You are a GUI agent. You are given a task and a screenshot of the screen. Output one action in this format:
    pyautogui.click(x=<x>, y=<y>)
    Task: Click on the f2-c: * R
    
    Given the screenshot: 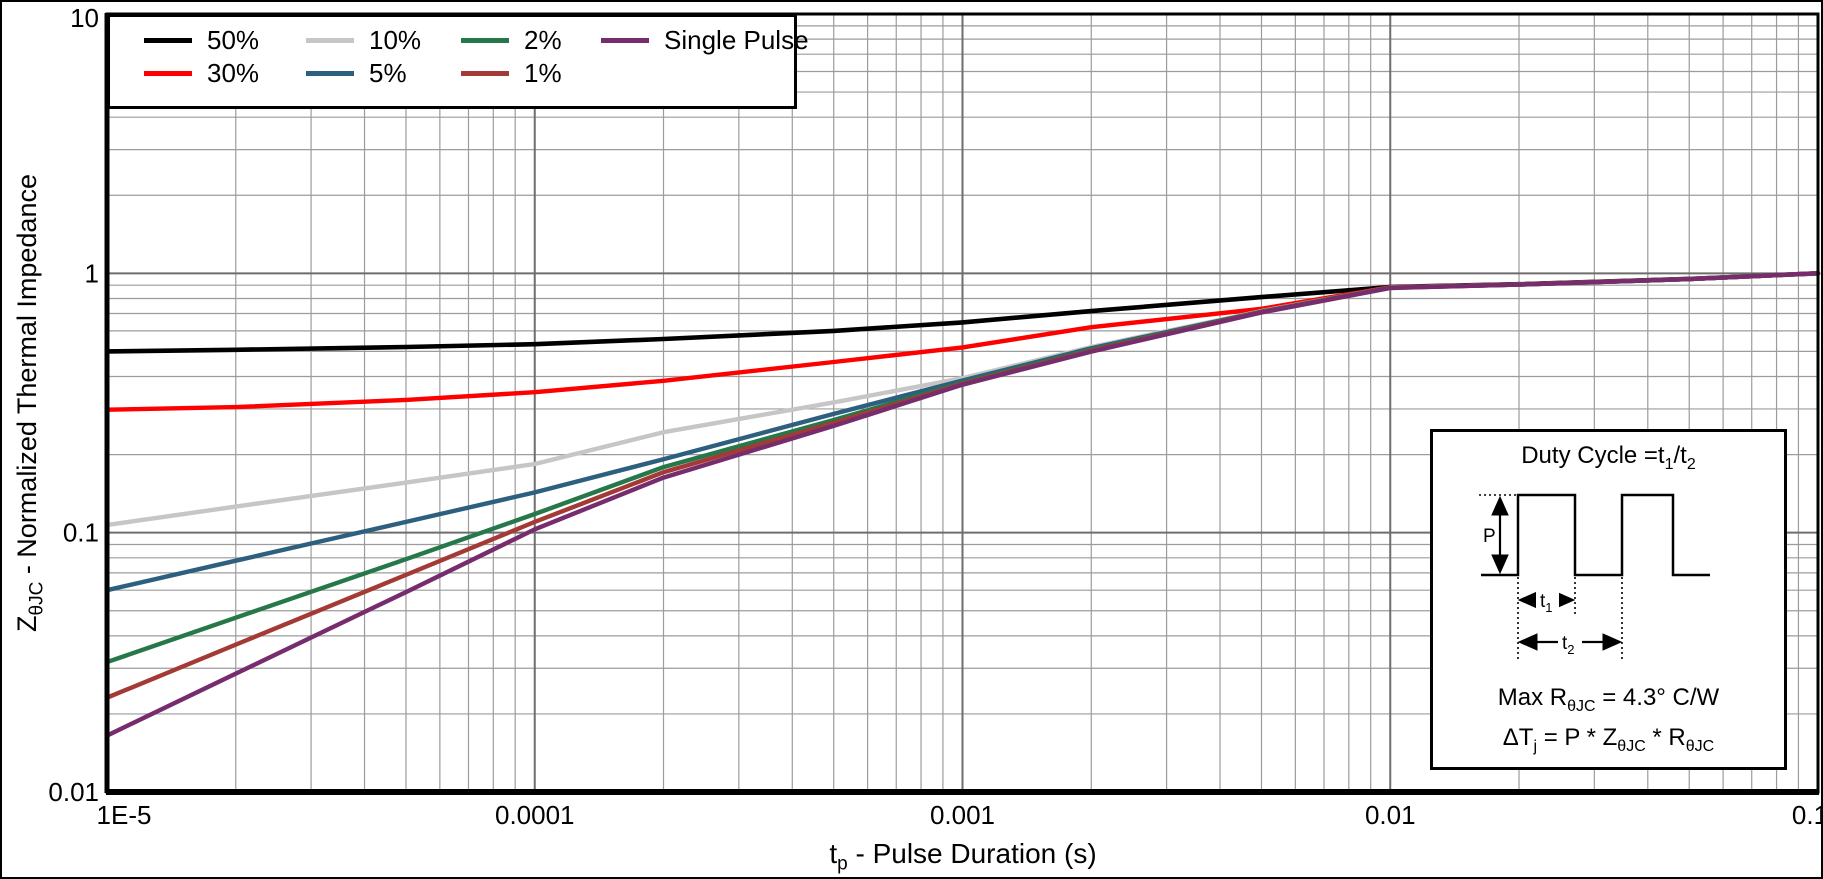 What is the action you would take?
    pyautogui.click(x=1665, y=737)
    